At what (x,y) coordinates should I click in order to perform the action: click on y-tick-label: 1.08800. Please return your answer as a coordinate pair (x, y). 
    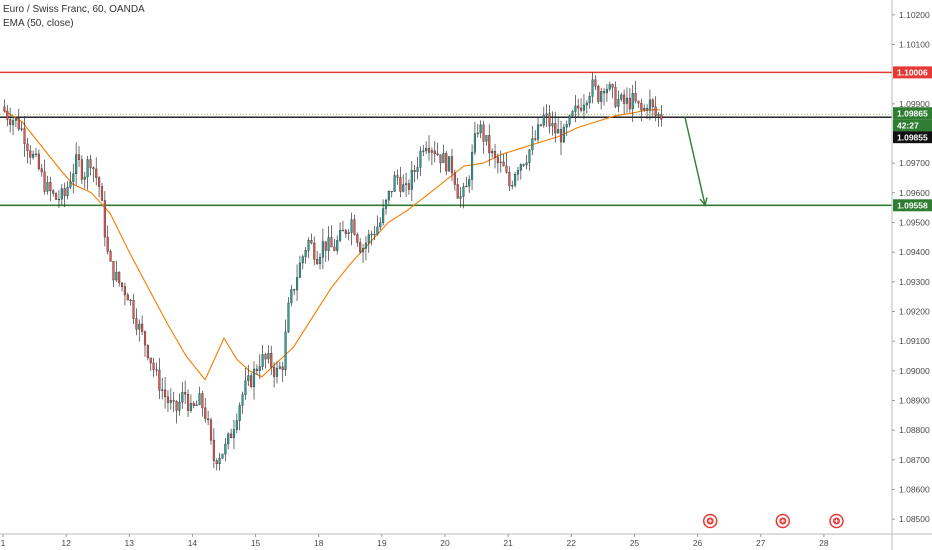
    Looking at the image, I should click on (914, 430).